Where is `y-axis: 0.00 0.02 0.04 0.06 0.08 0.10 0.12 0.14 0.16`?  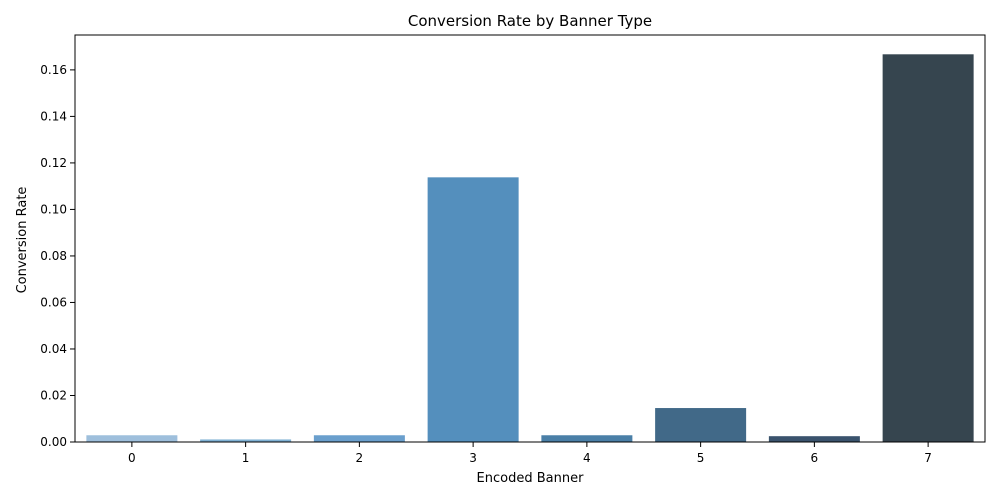
y-axis: 0.00 0.02 0.04 0.06 0.08 0.10 0.12 0.14 0.16 is located at coordinates (57, 256).